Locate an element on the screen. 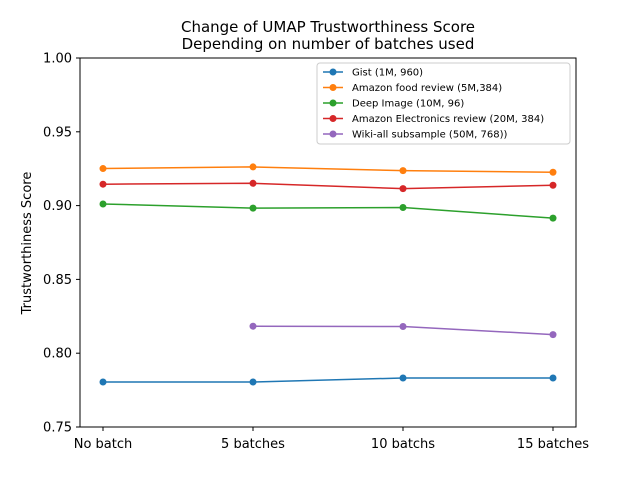 The height and width of the screenshot is (480, 640). y-tick-label: 0.75 is located at coordinates (57, 428).